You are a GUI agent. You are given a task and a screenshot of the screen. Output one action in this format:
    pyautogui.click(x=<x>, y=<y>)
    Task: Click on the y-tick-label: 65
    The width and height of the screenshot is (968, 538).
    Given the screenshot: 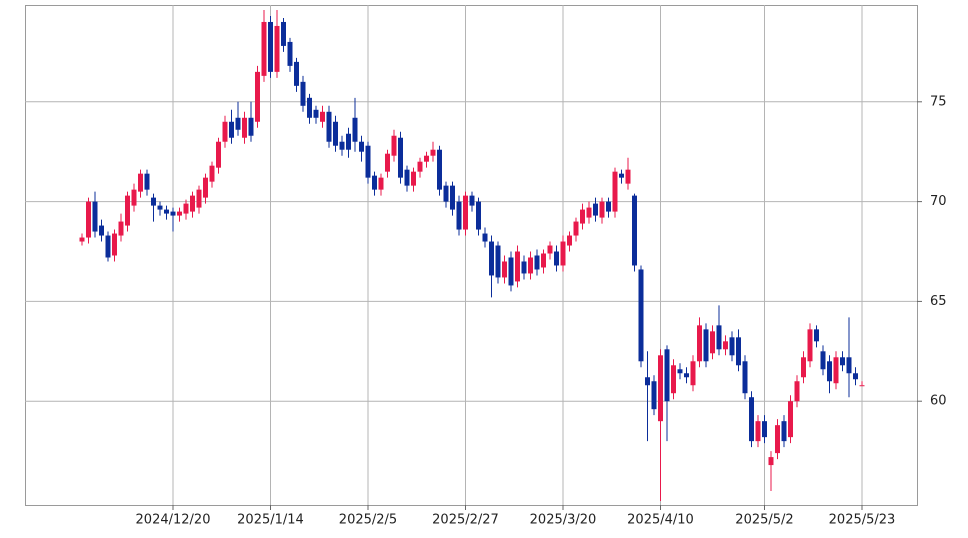 What is the action you would take?
    pyautogui.click(x=938, y=301)
    